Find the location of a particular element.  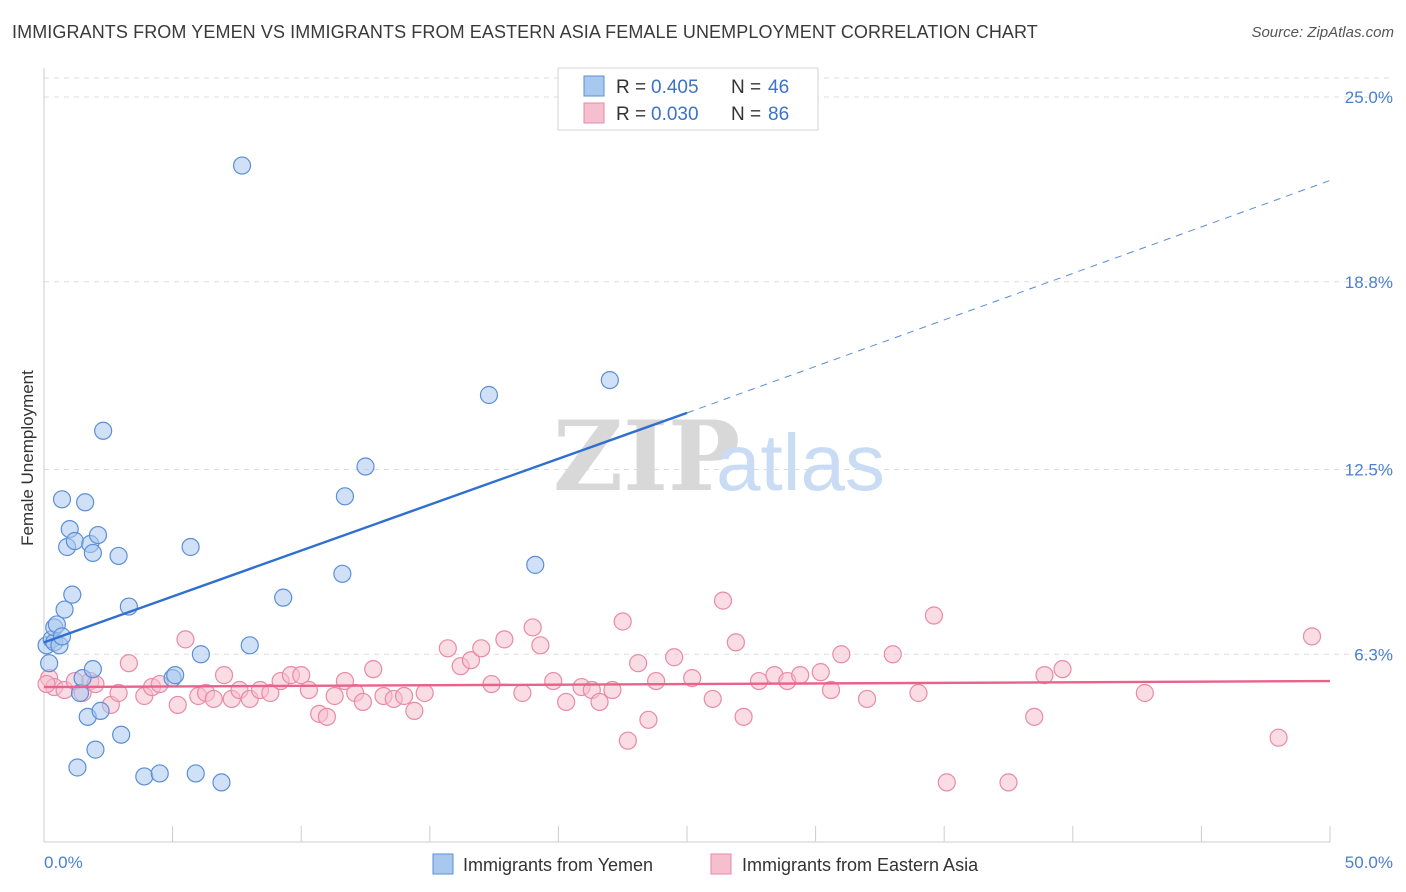

correlation-legend: R = 0.405 N = 46 R = 0.030 N = 86 is located at coordinates (688, 99).